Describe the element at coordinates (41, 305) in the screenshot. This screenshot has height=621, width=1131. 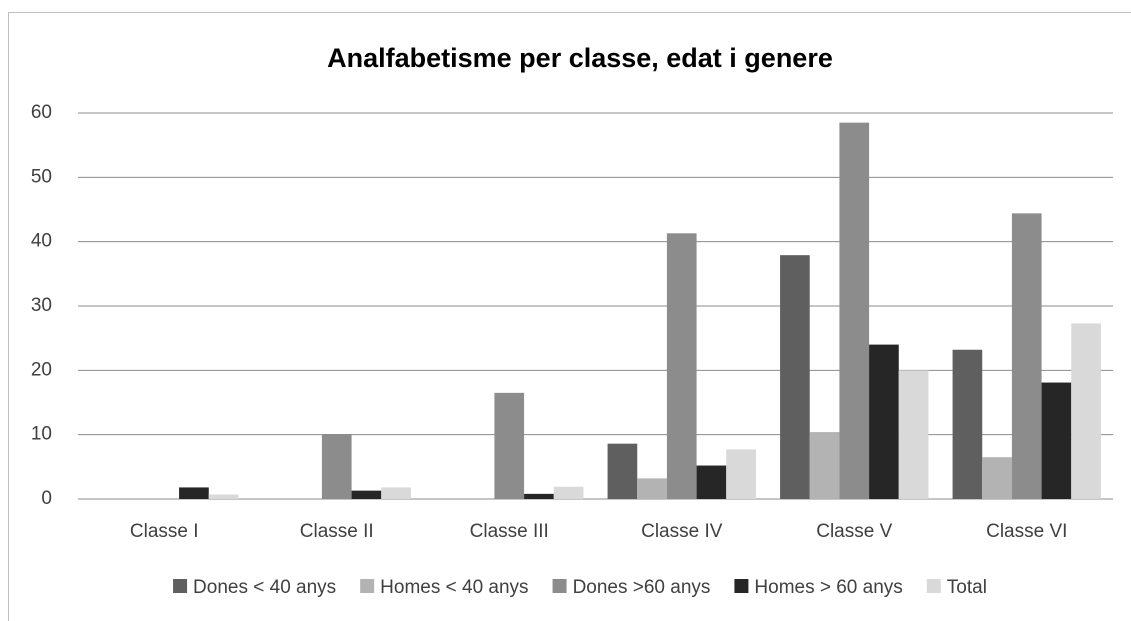
I see `y-tick-label: 30` at that location.